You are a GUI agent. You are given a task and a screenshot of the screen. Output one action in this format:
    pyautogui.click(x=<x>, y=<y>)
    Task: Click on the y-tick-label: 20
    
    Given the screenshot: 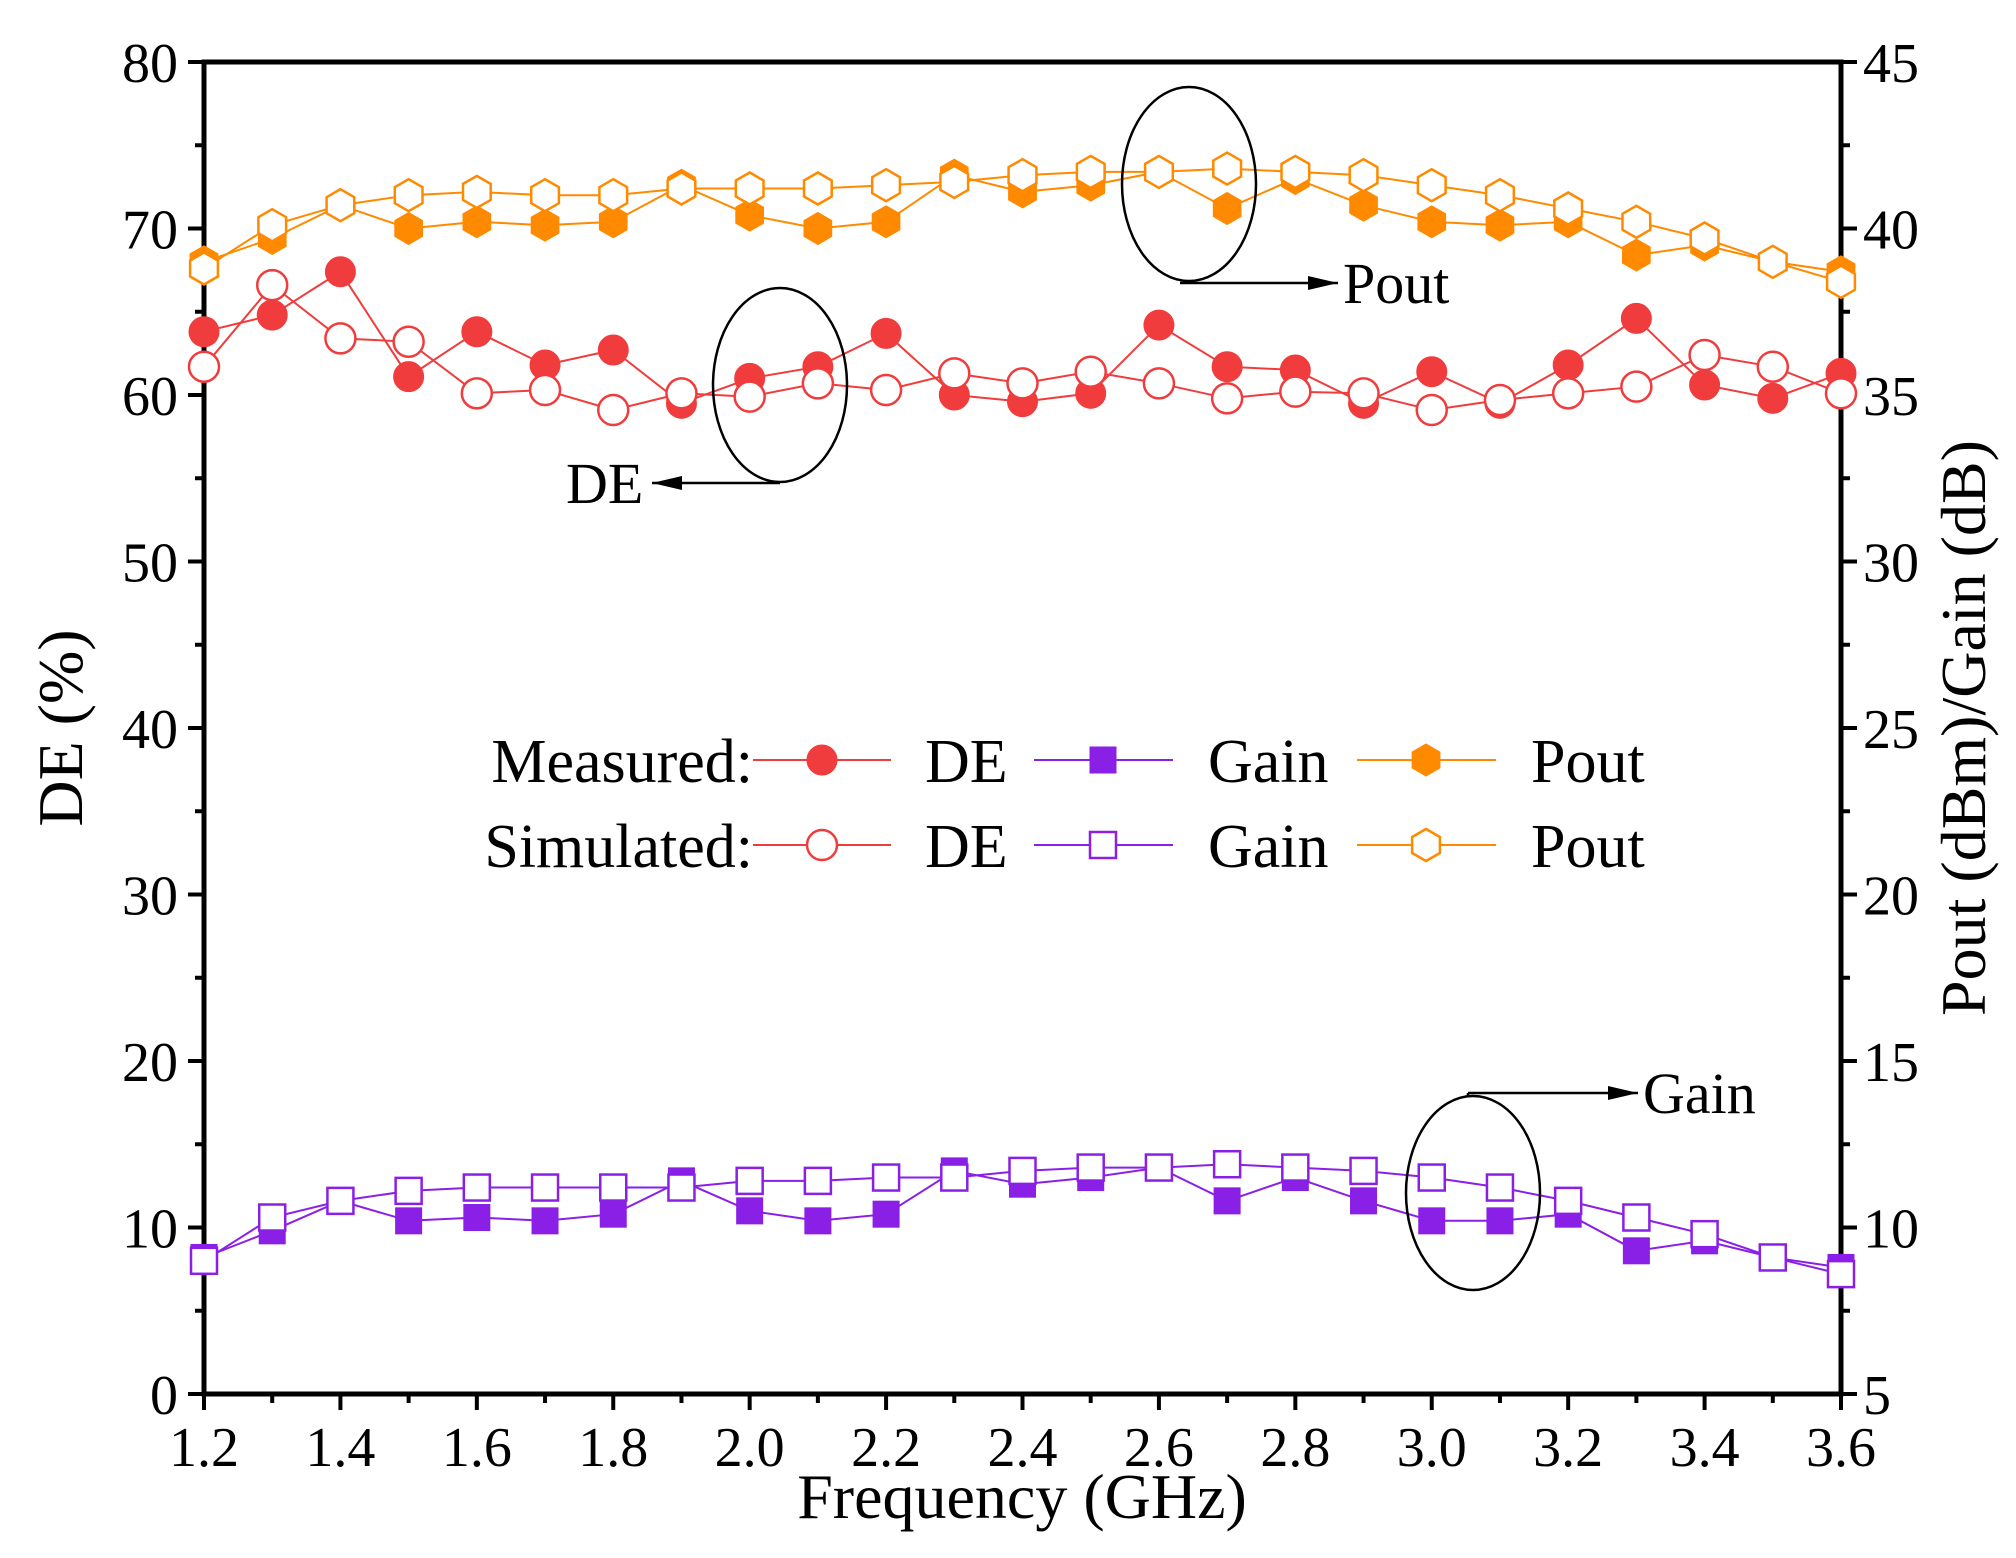 What is the action you would take?
    pyautogui.click(x=150, y=1063)
    